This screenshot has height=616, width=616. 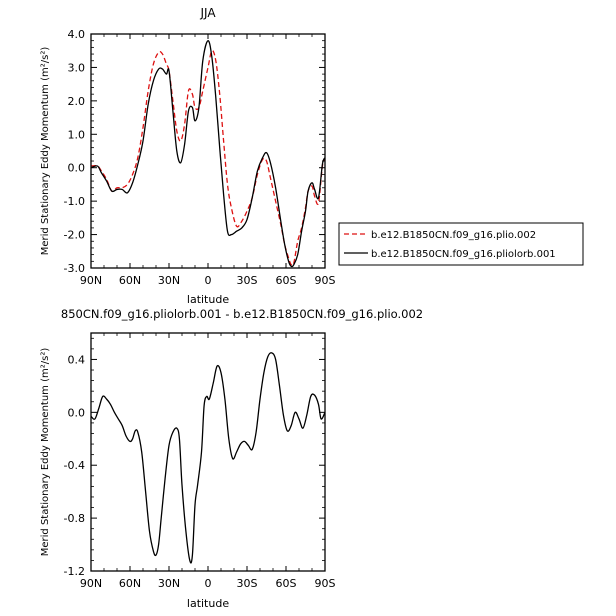 I want to click on x-tick-label-bottom: 30S, so click(x=247, y=583).